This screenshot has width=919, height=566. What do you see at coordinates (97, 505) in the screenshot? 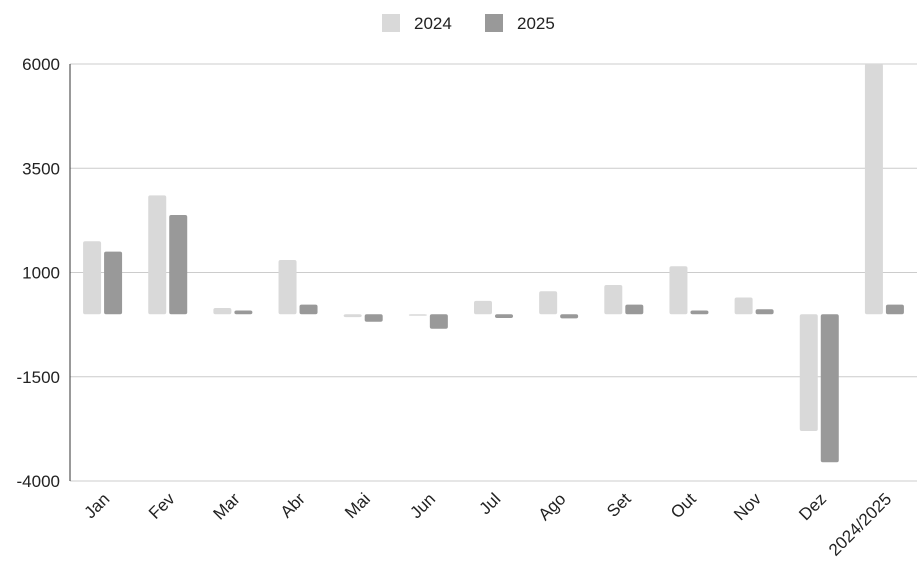
I see `x-tick-label: Jan` at bounding box center [97, 505].